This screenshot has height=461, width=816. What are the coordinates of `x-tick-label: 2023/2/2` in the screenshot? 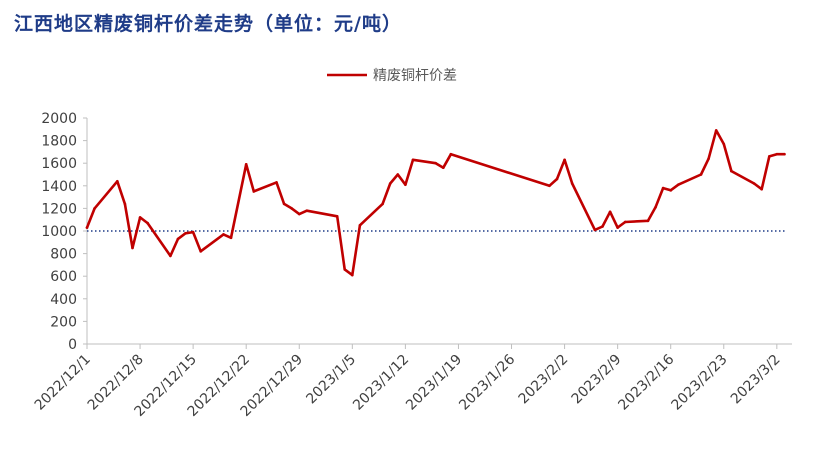 It's located at (544, 380).